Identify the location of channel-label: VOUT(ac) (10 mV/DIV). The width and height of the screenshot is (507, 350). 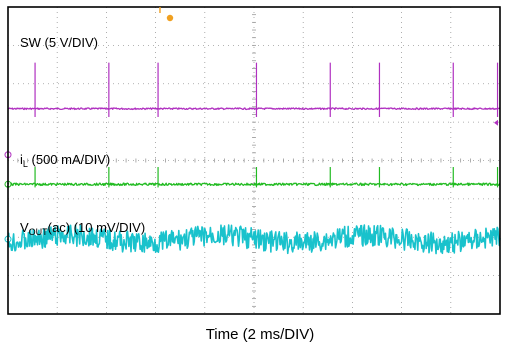
(82, 228).